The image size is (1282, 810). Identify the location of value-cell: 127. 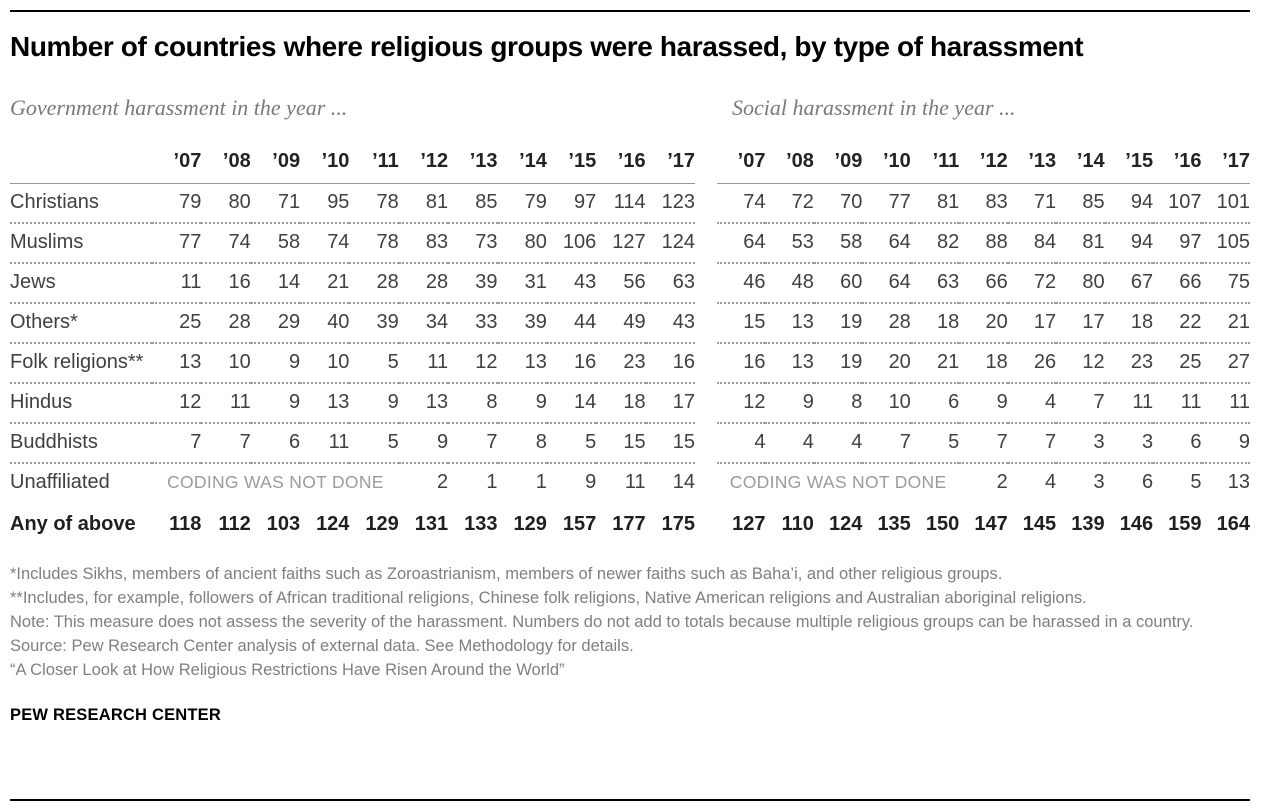
(749, 524).